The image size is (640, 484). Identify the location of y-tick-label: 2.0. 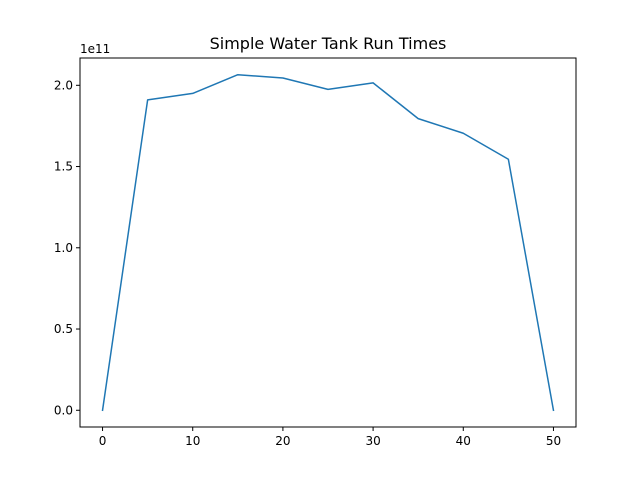
(63, 85).